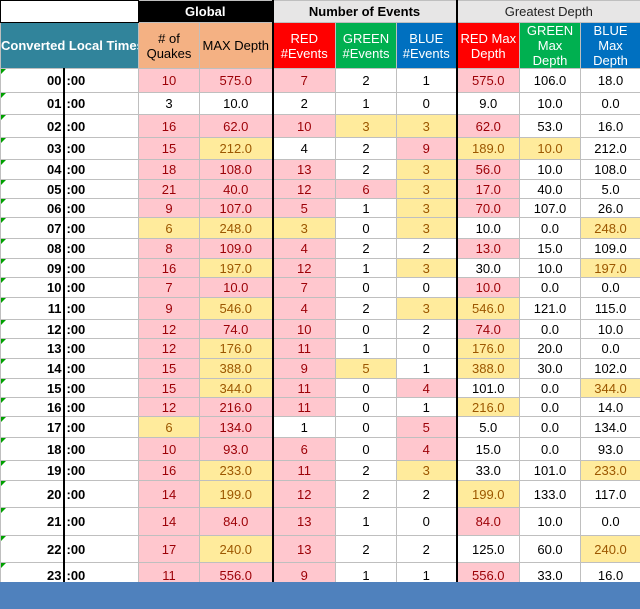  I want to click on hour-text: 10, so click(54, 287).